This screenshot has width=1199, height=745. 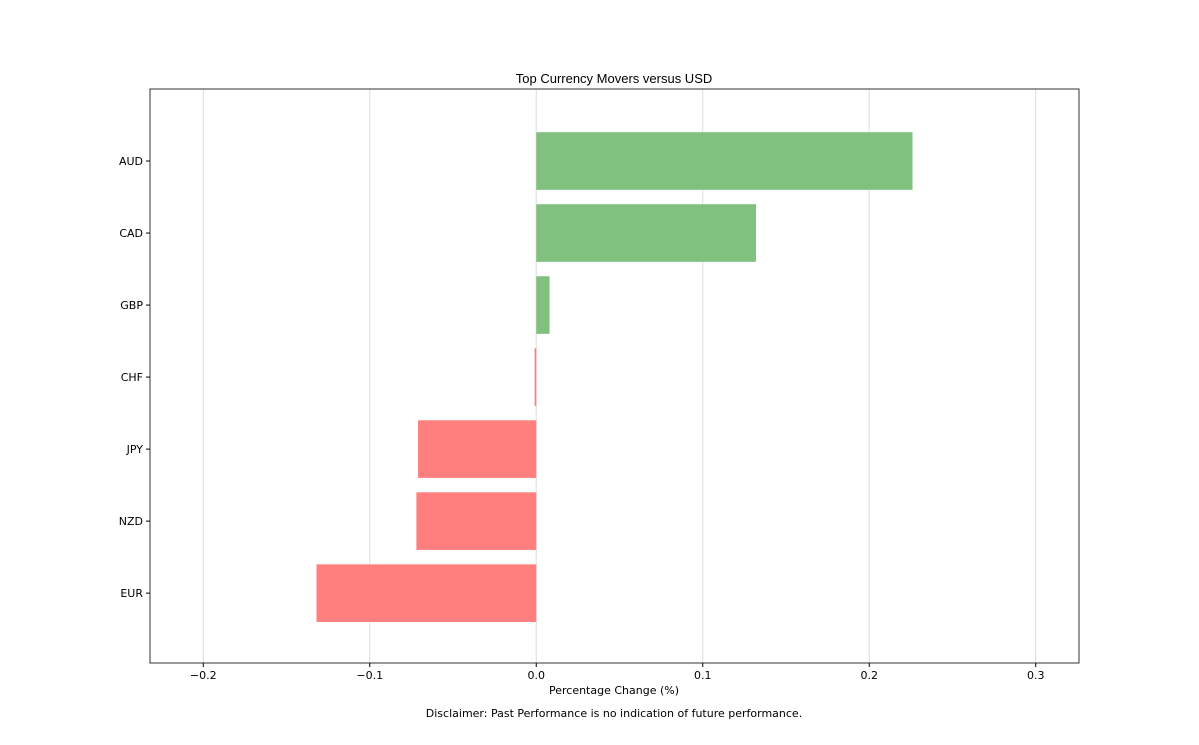 I want to click on y-axis-ticks: AUD CAD GBP CHF JPY NZD EUR, so click(x=134, y=377).